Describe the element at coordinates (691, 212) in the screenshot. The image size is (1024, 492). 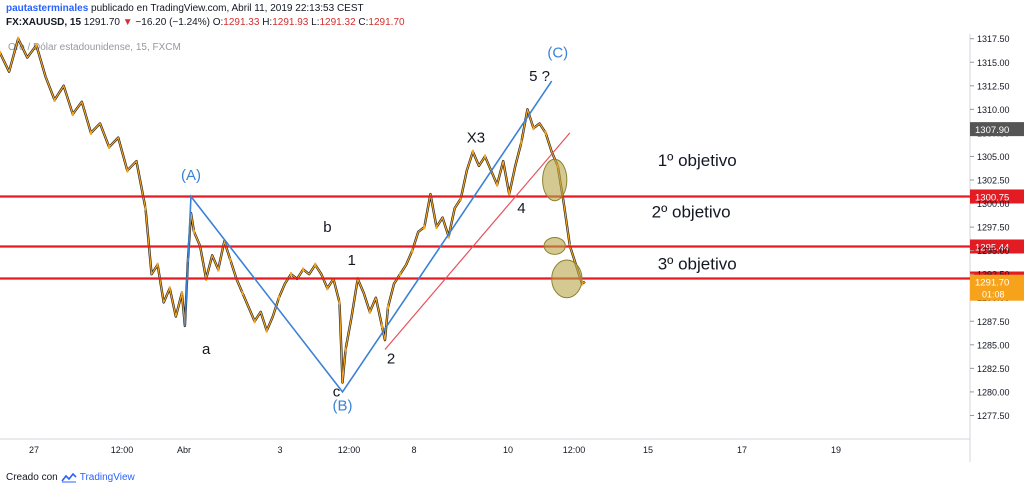
I see `target-label: 2º objetivo` at that location.